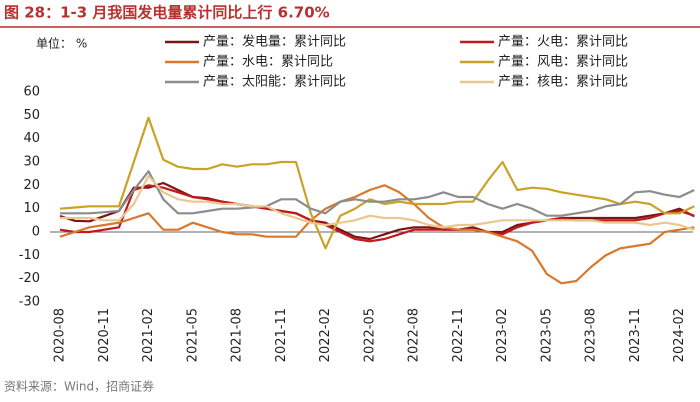 This screenshot has height=402, width=700. What do you see at coordinates (31, 115) in the screenshot?
I see `y-tick-label: 50` at bounding box center [31, 115].